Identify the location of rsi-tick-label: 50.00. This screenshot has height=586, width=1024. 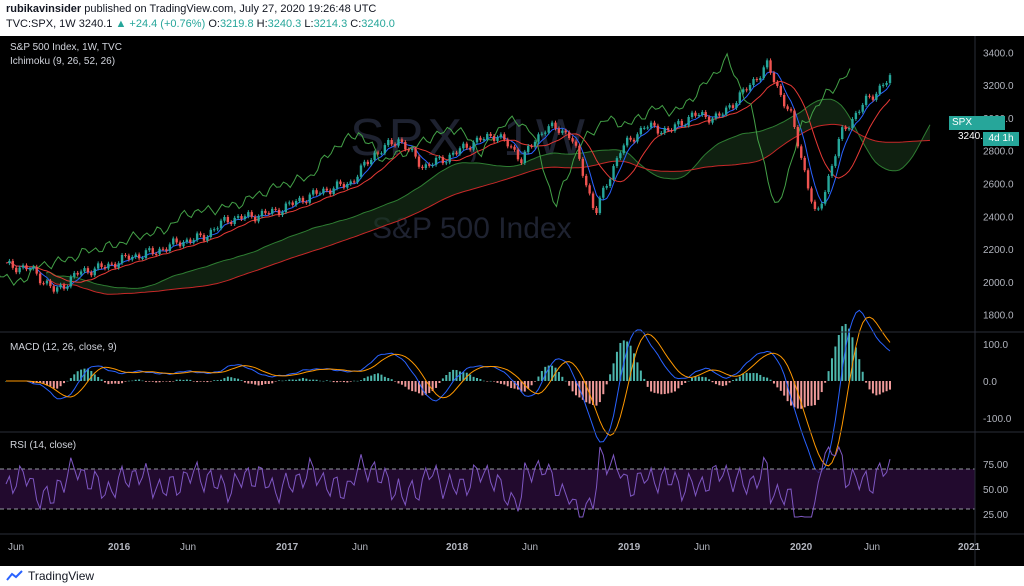
(995, 490).